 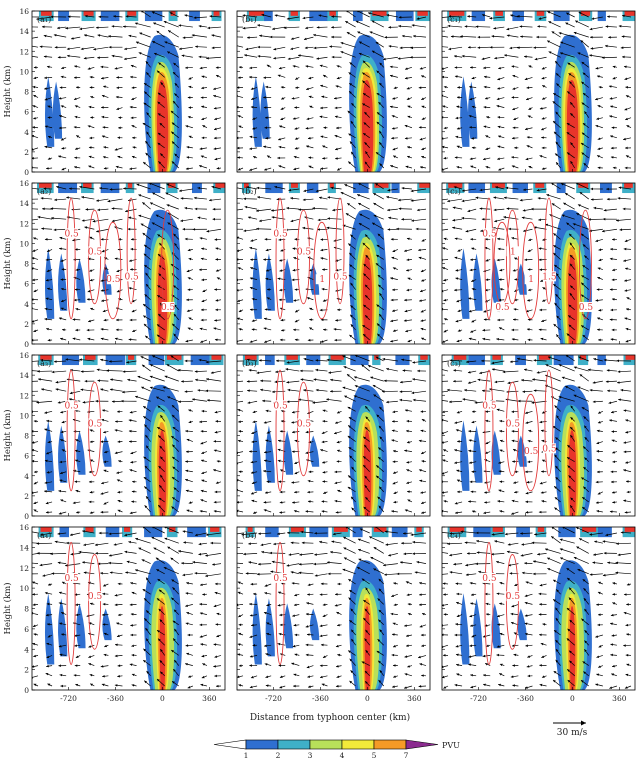 What do you see at coordinates (132, 276) in the screenshot?
I see `contour-label-bg` at bounding box center [132, 276].